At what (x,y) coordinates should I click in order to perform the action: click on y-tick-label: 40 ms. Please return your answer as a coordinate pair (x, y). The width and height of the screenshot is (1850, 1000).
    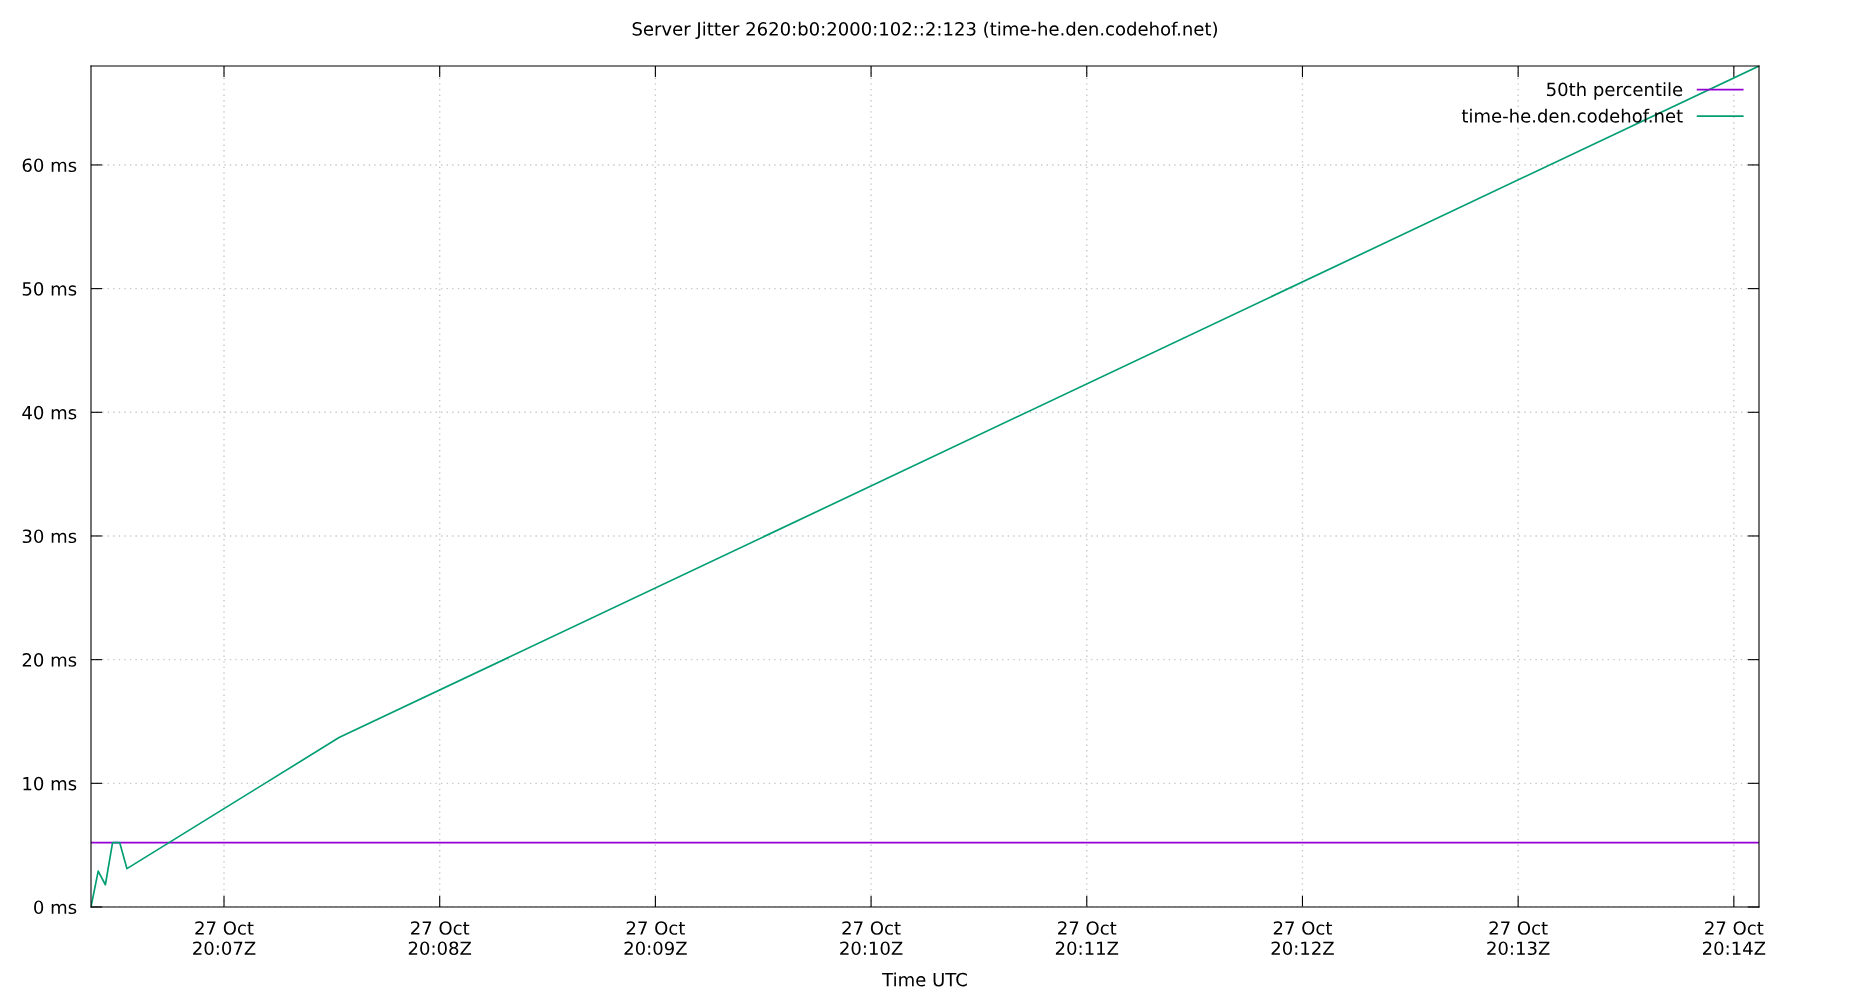
    Looking at the image, I should click on (49, 412).